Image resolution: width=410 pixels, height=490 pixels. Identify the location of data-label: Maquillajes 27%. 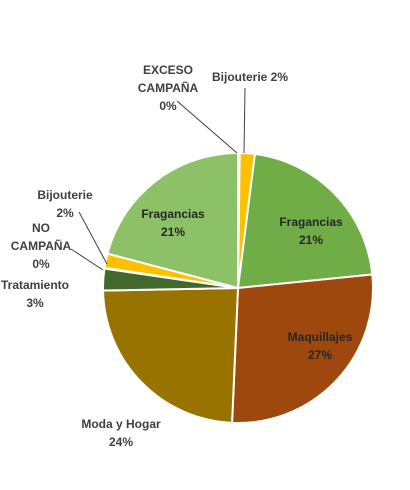
(320, 346).